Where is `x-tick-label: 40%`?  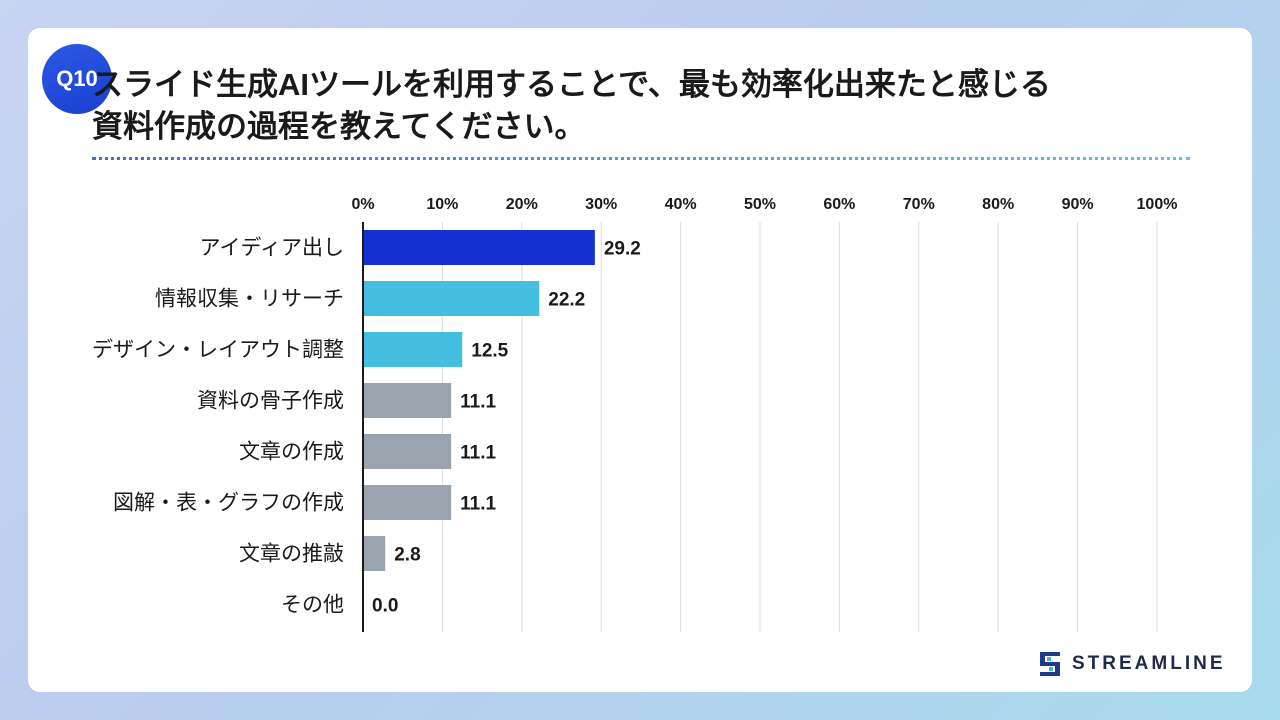
x-tick-label: 40% is located at coordinates (681, 204).